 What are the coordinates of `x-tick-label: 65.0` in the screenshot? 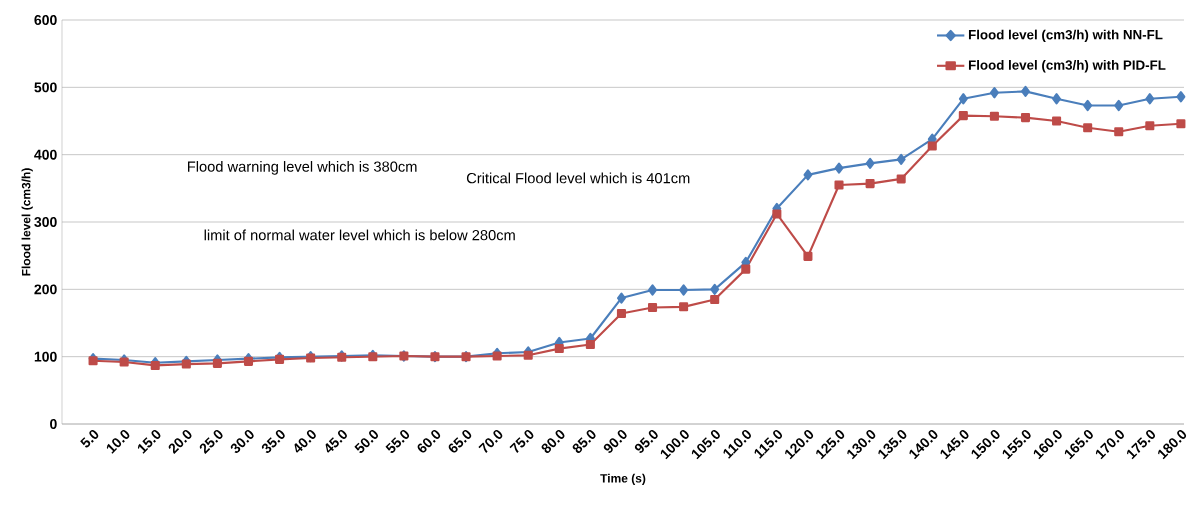 It's located at (460, 441).